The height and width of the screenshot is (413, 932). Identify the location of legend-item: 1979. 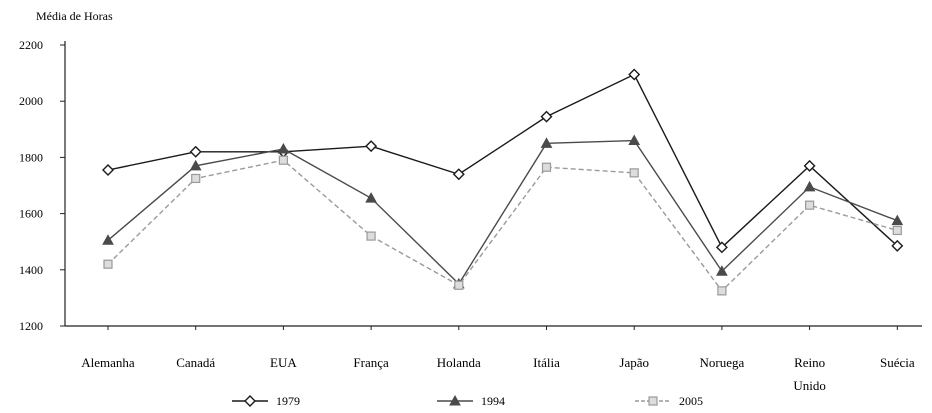
(266, 401).